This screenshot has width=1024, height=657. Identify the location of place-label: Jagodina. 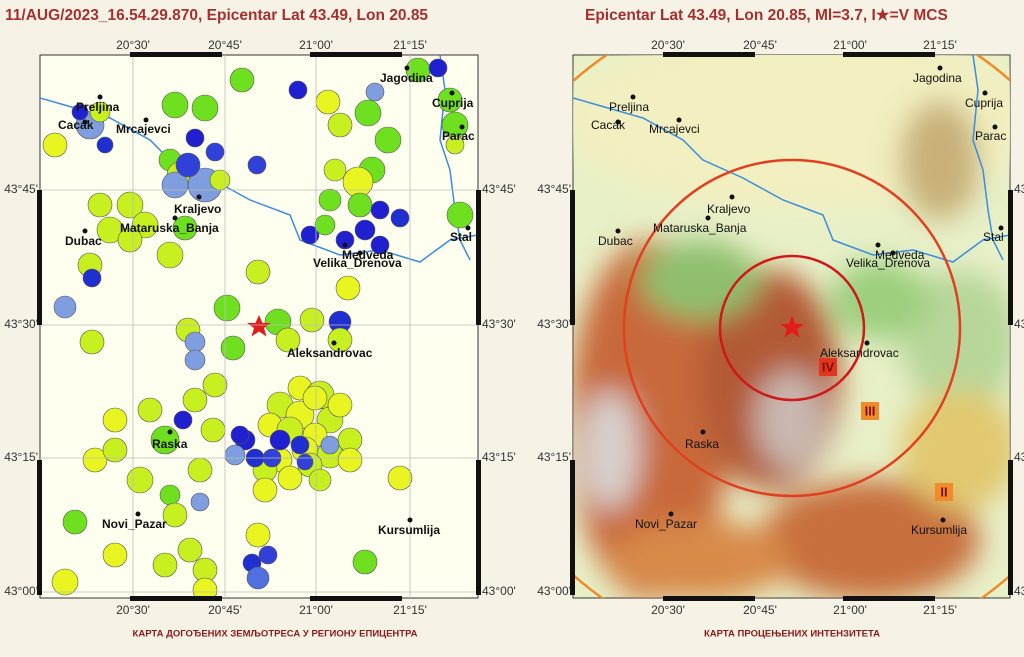
(406, 78).